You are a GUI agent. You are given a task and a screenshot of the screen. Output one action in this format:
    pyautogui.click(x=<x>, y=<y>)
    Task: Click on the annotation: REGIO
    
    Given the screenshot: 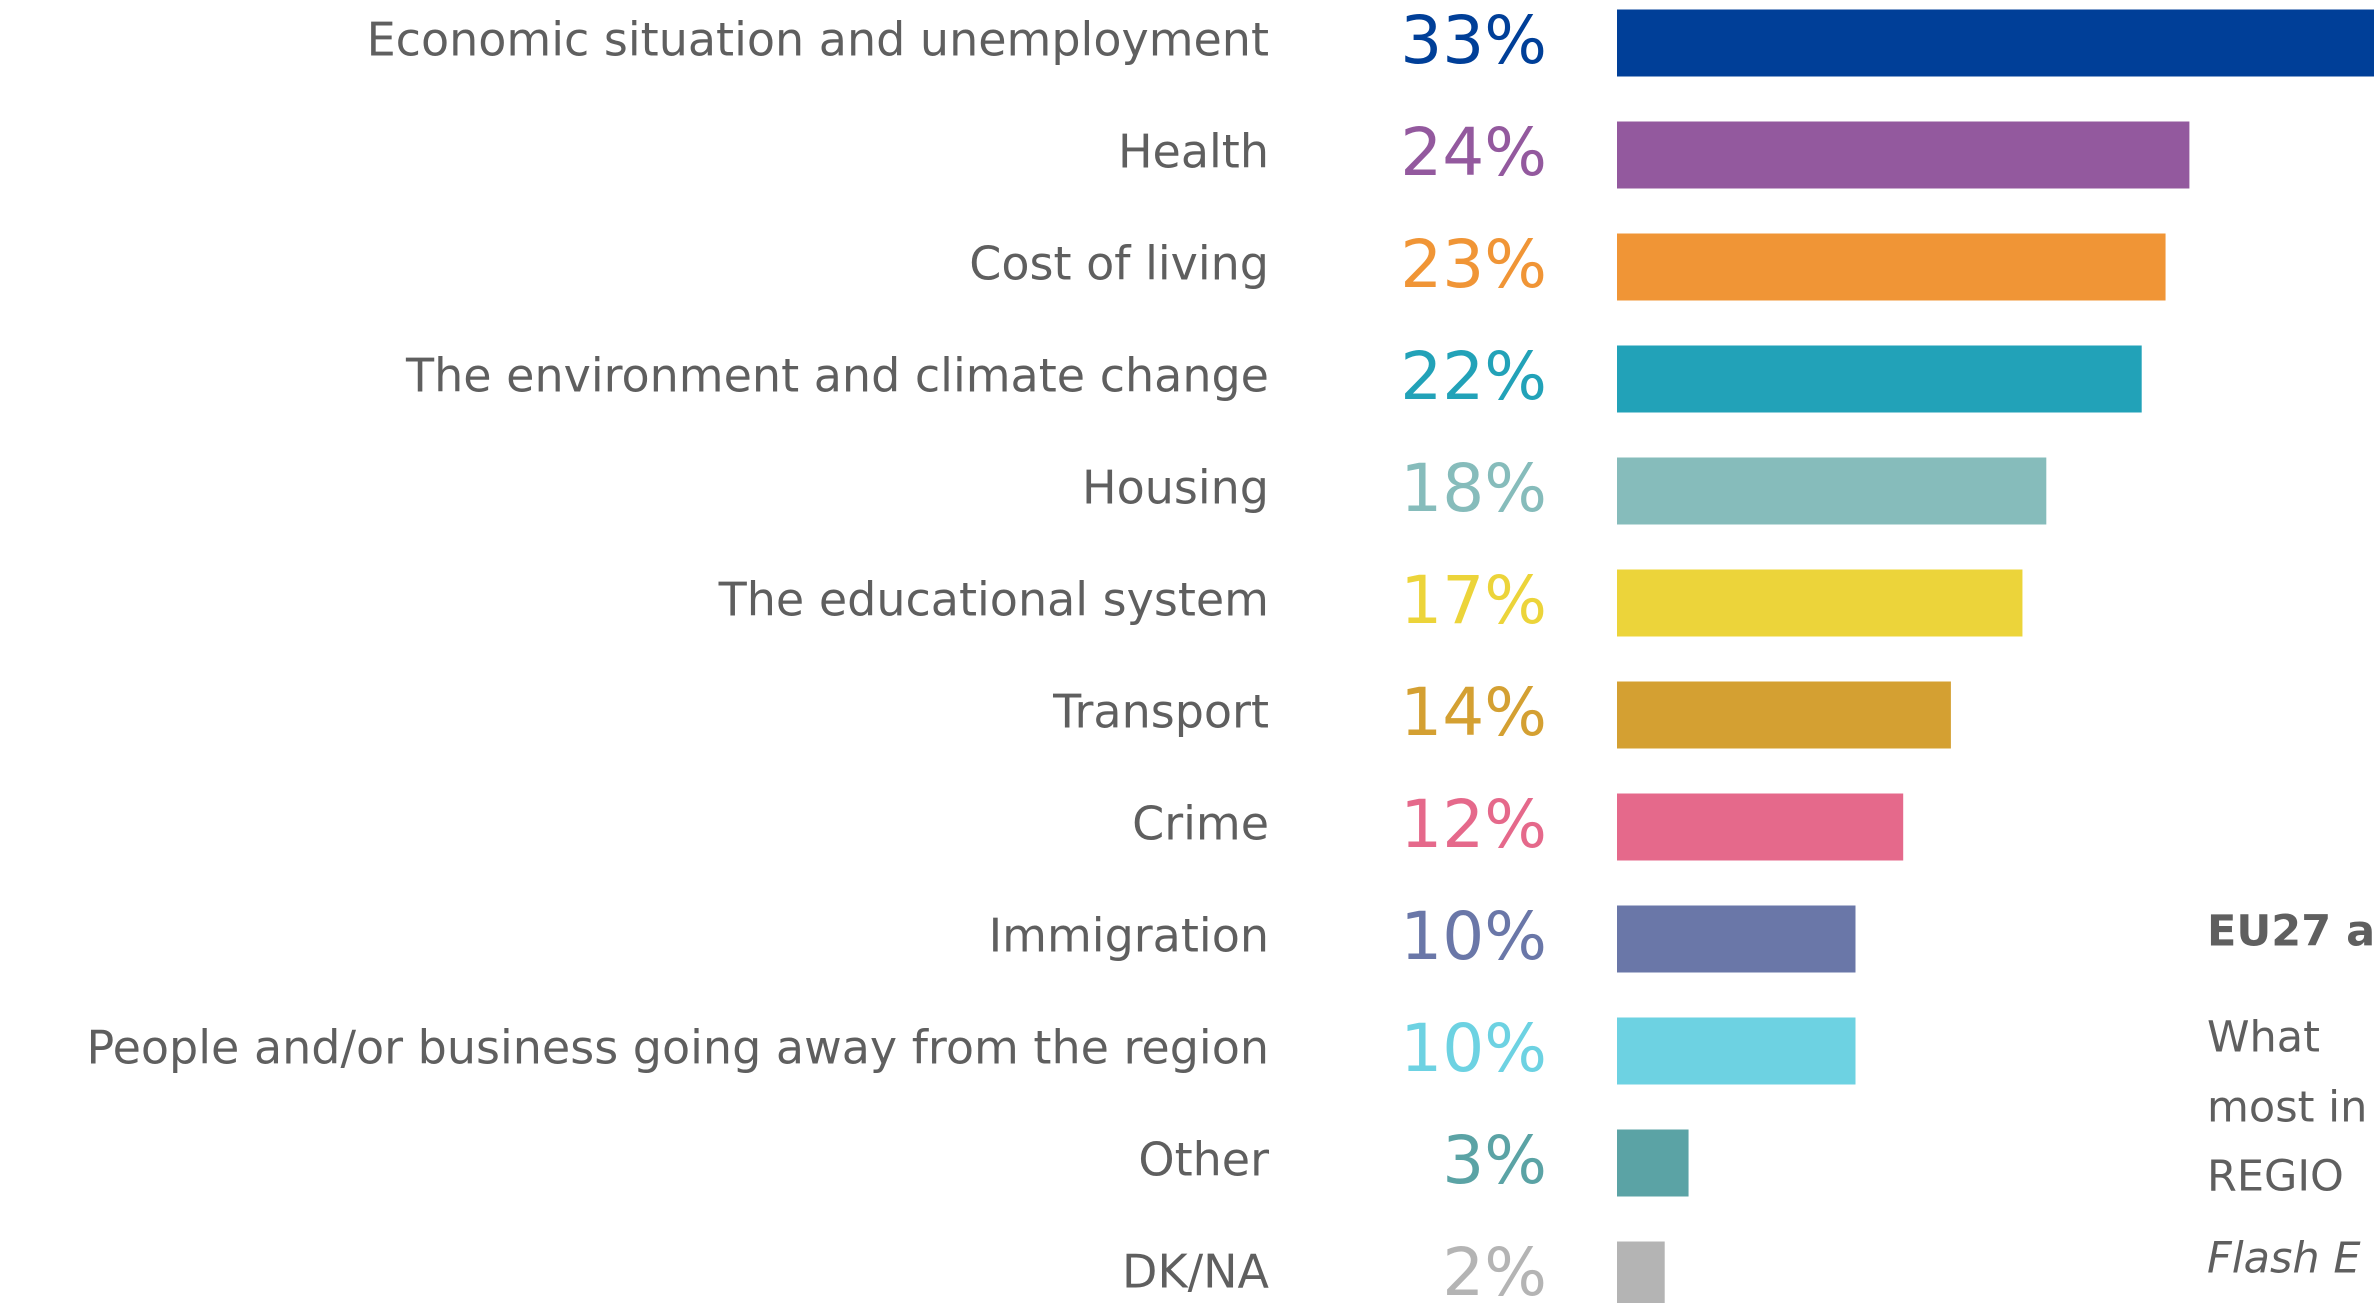 What is the action you would take?
    pyautogui.click(x=2275, y=1177)
    